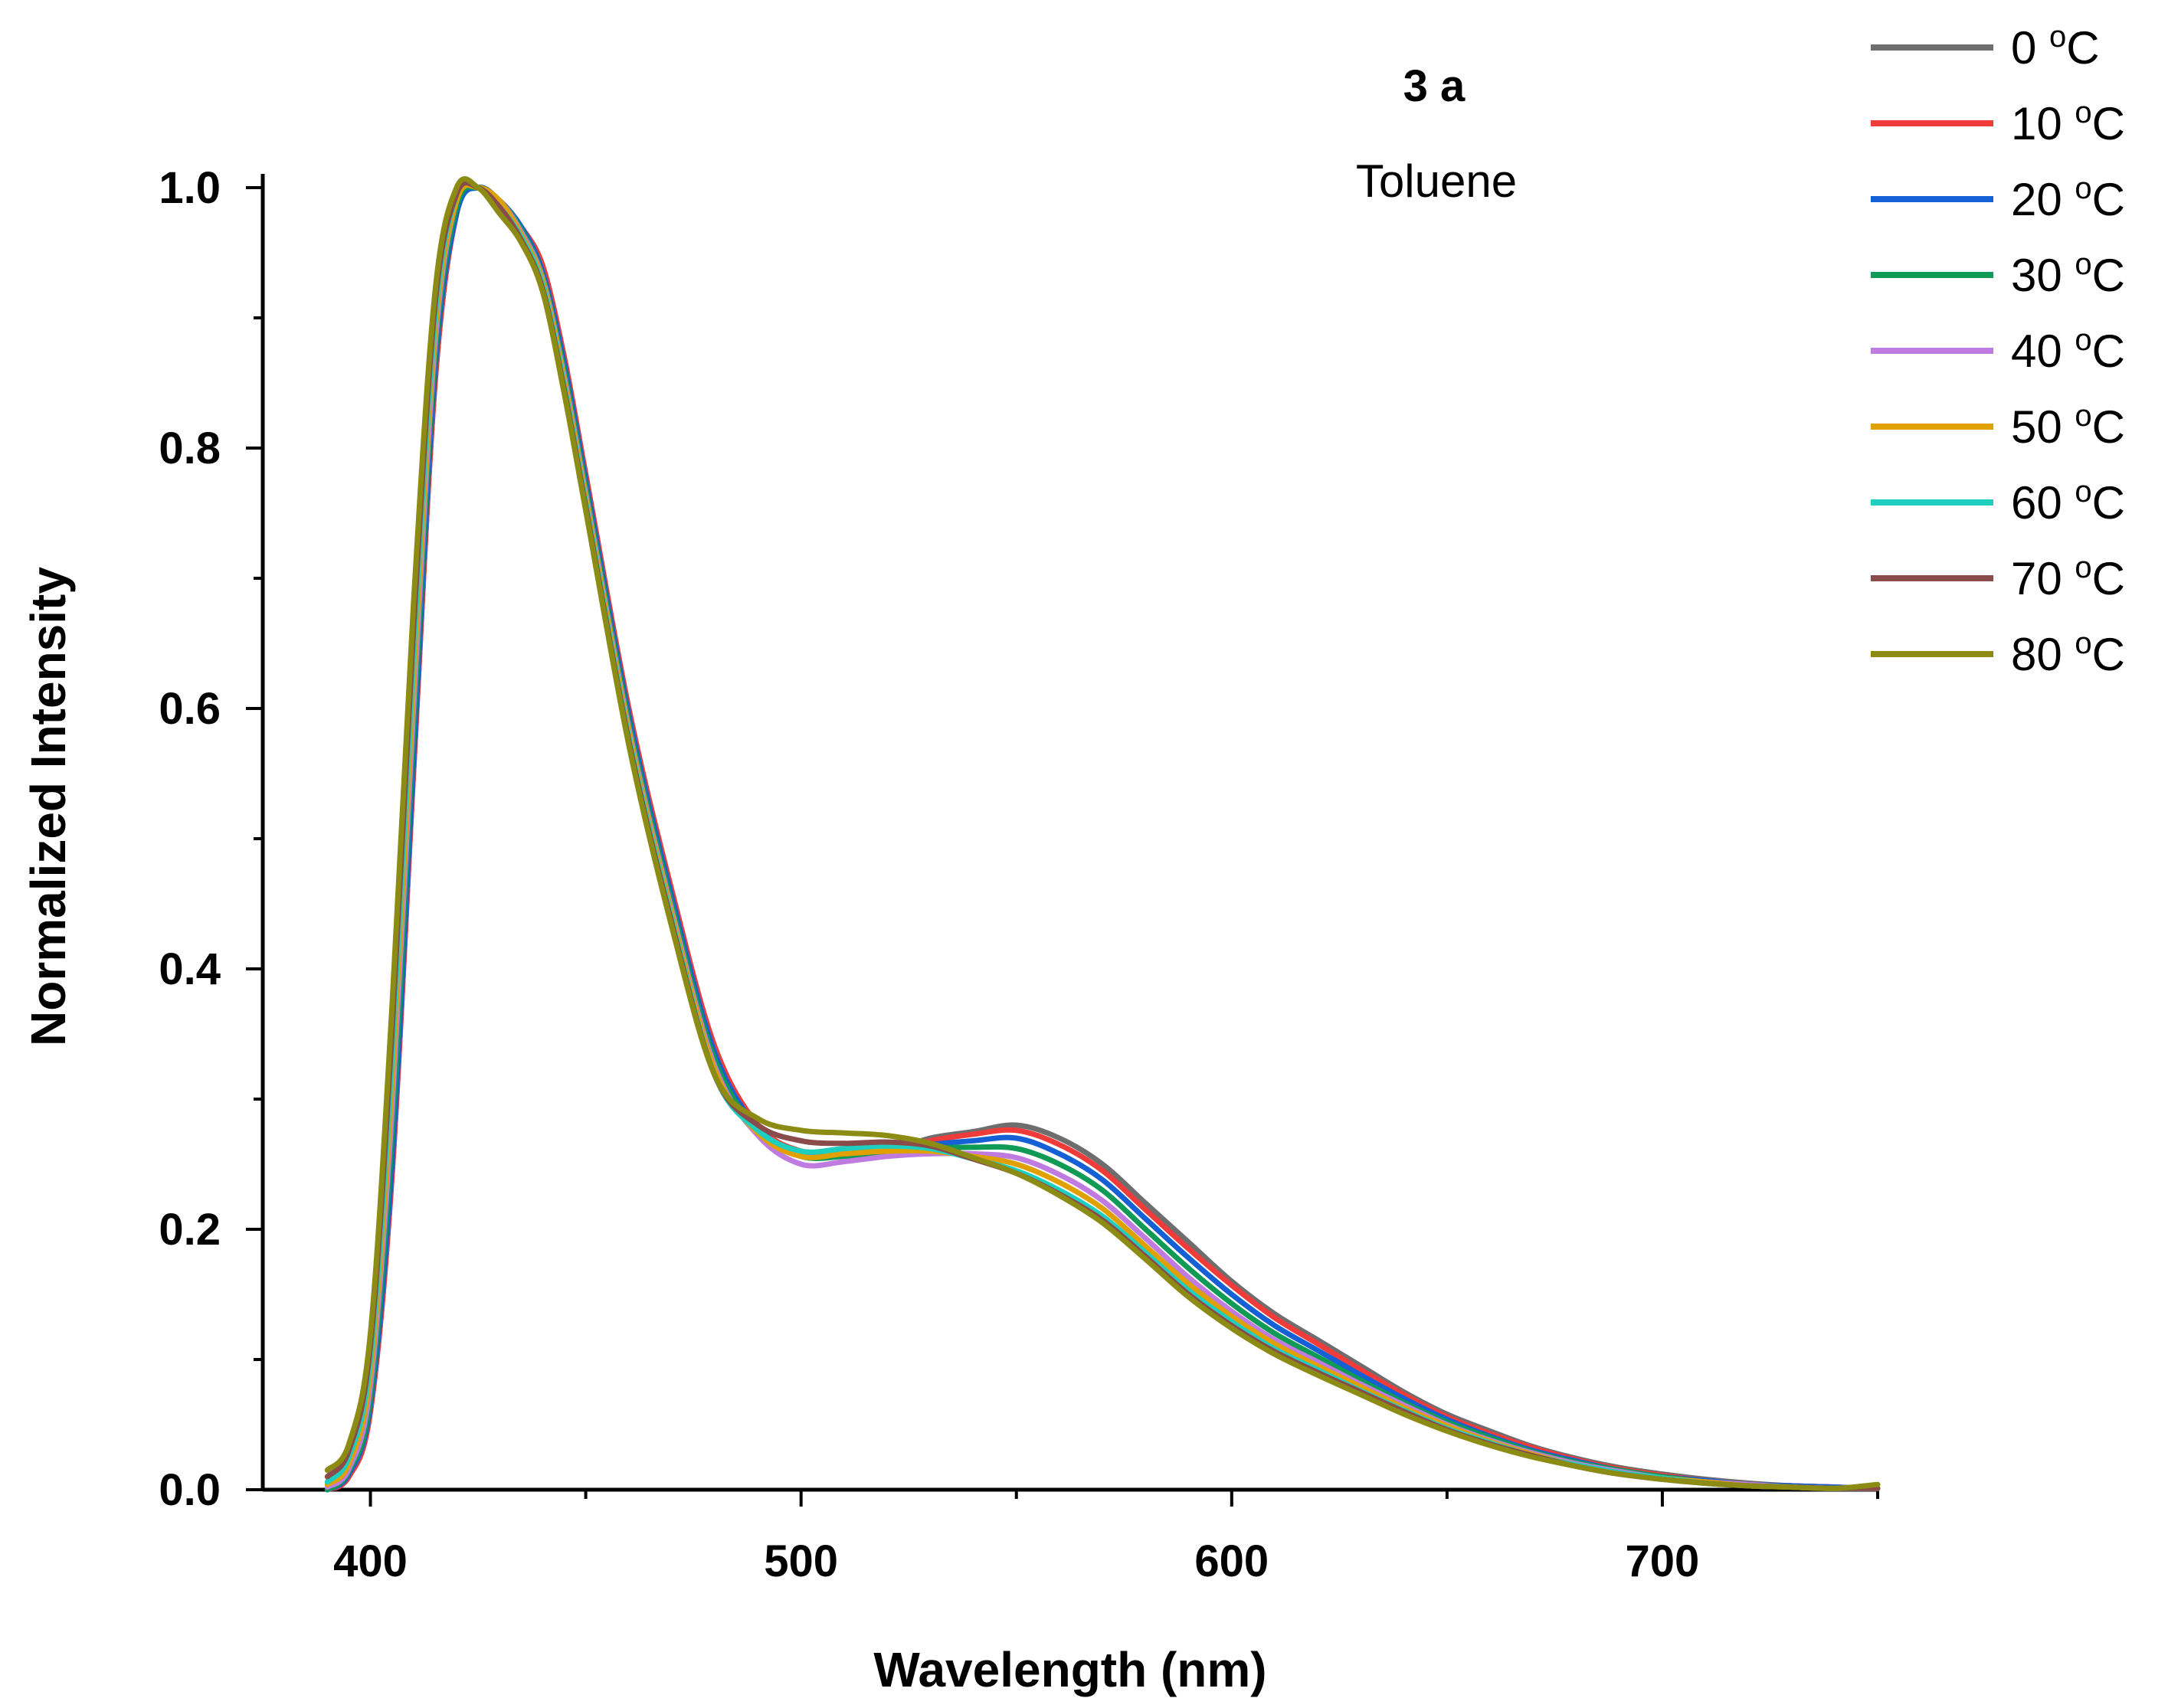 This screenshot has height=1708, width=2168. Describe the element at coordinates (801, 1561) in the screenshot. I see `x-tick-label: 500` at that location.